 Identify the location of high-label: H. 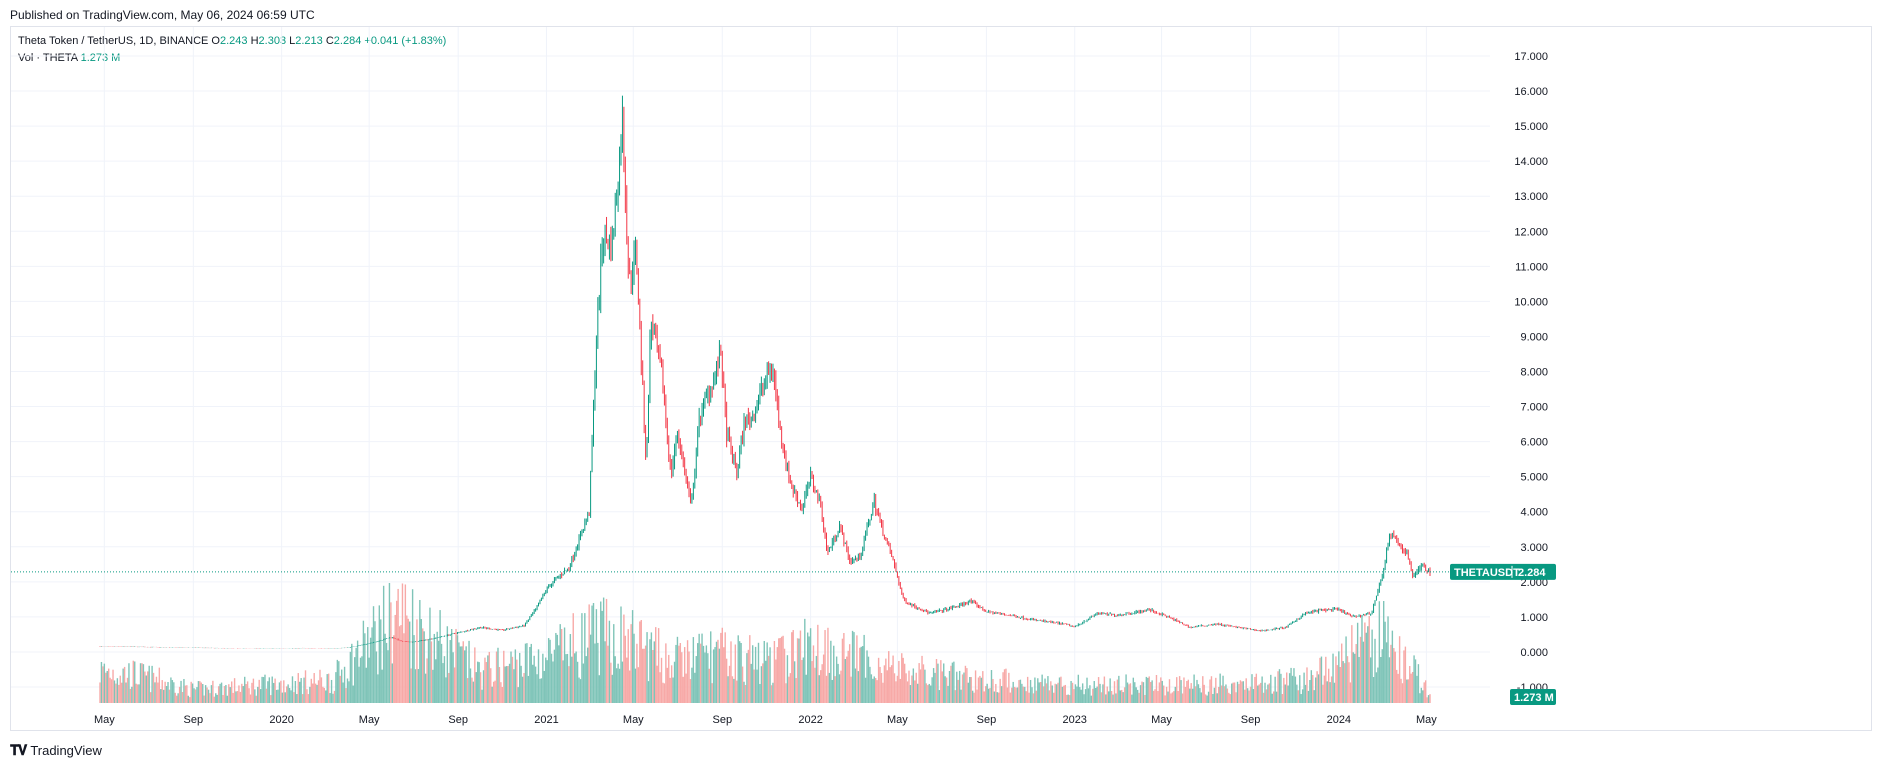
(254, 41).